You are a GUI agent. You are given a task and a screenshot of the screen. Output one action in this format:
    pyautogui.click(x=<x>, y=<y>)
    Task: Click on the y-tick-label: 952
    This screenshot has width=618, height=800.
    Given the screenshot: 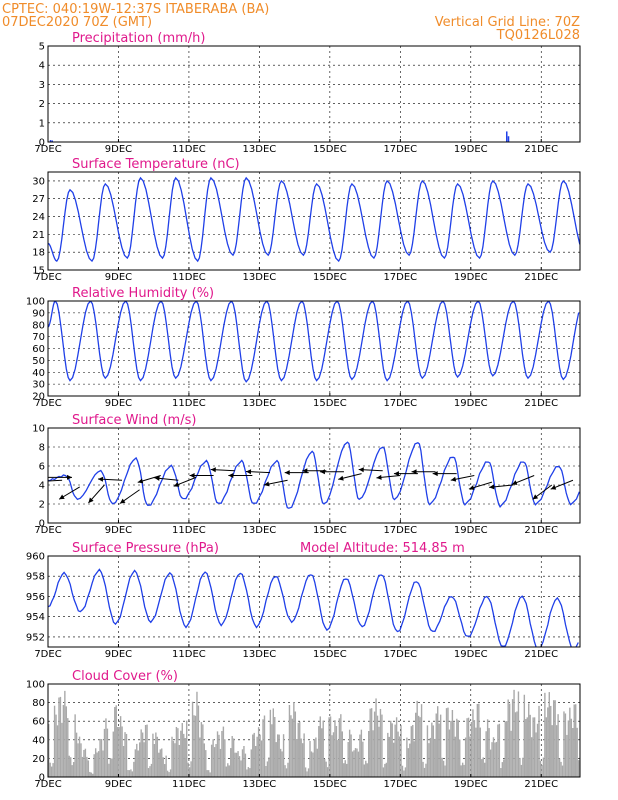 What is the action you would take?
    pyautogui.click(x=35, y=637)
    